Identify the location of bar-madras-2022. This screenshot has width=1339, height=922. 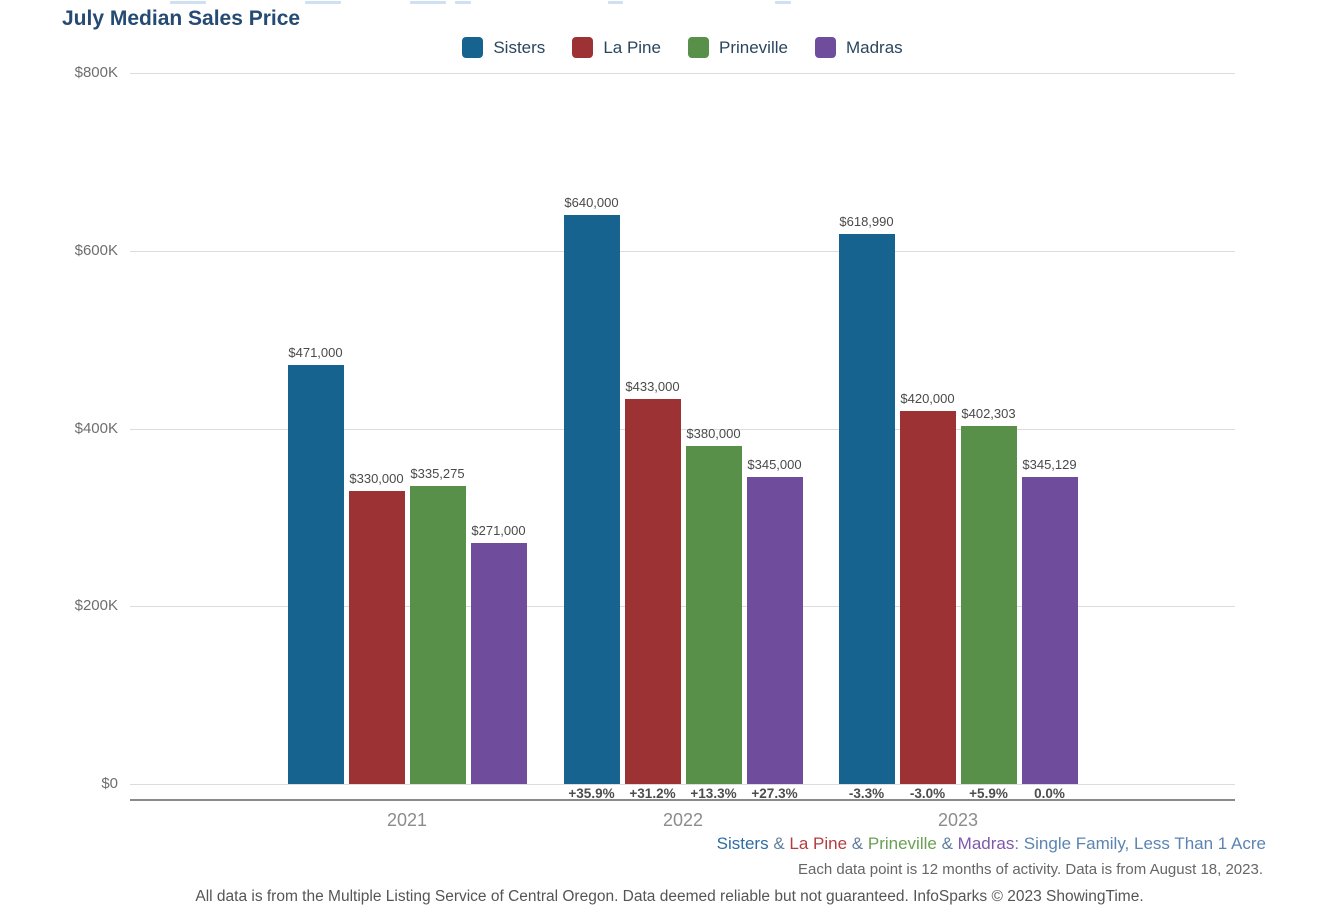
(774, 630).